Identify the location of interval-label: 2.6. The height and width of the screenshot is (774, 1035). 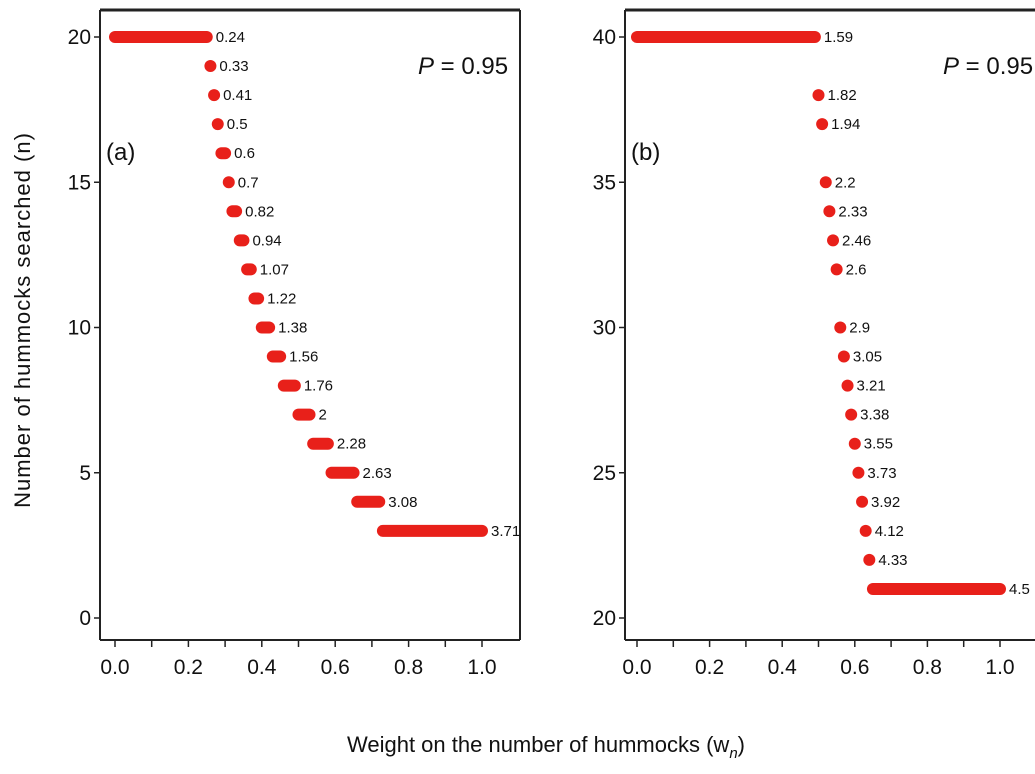
(856, 269).